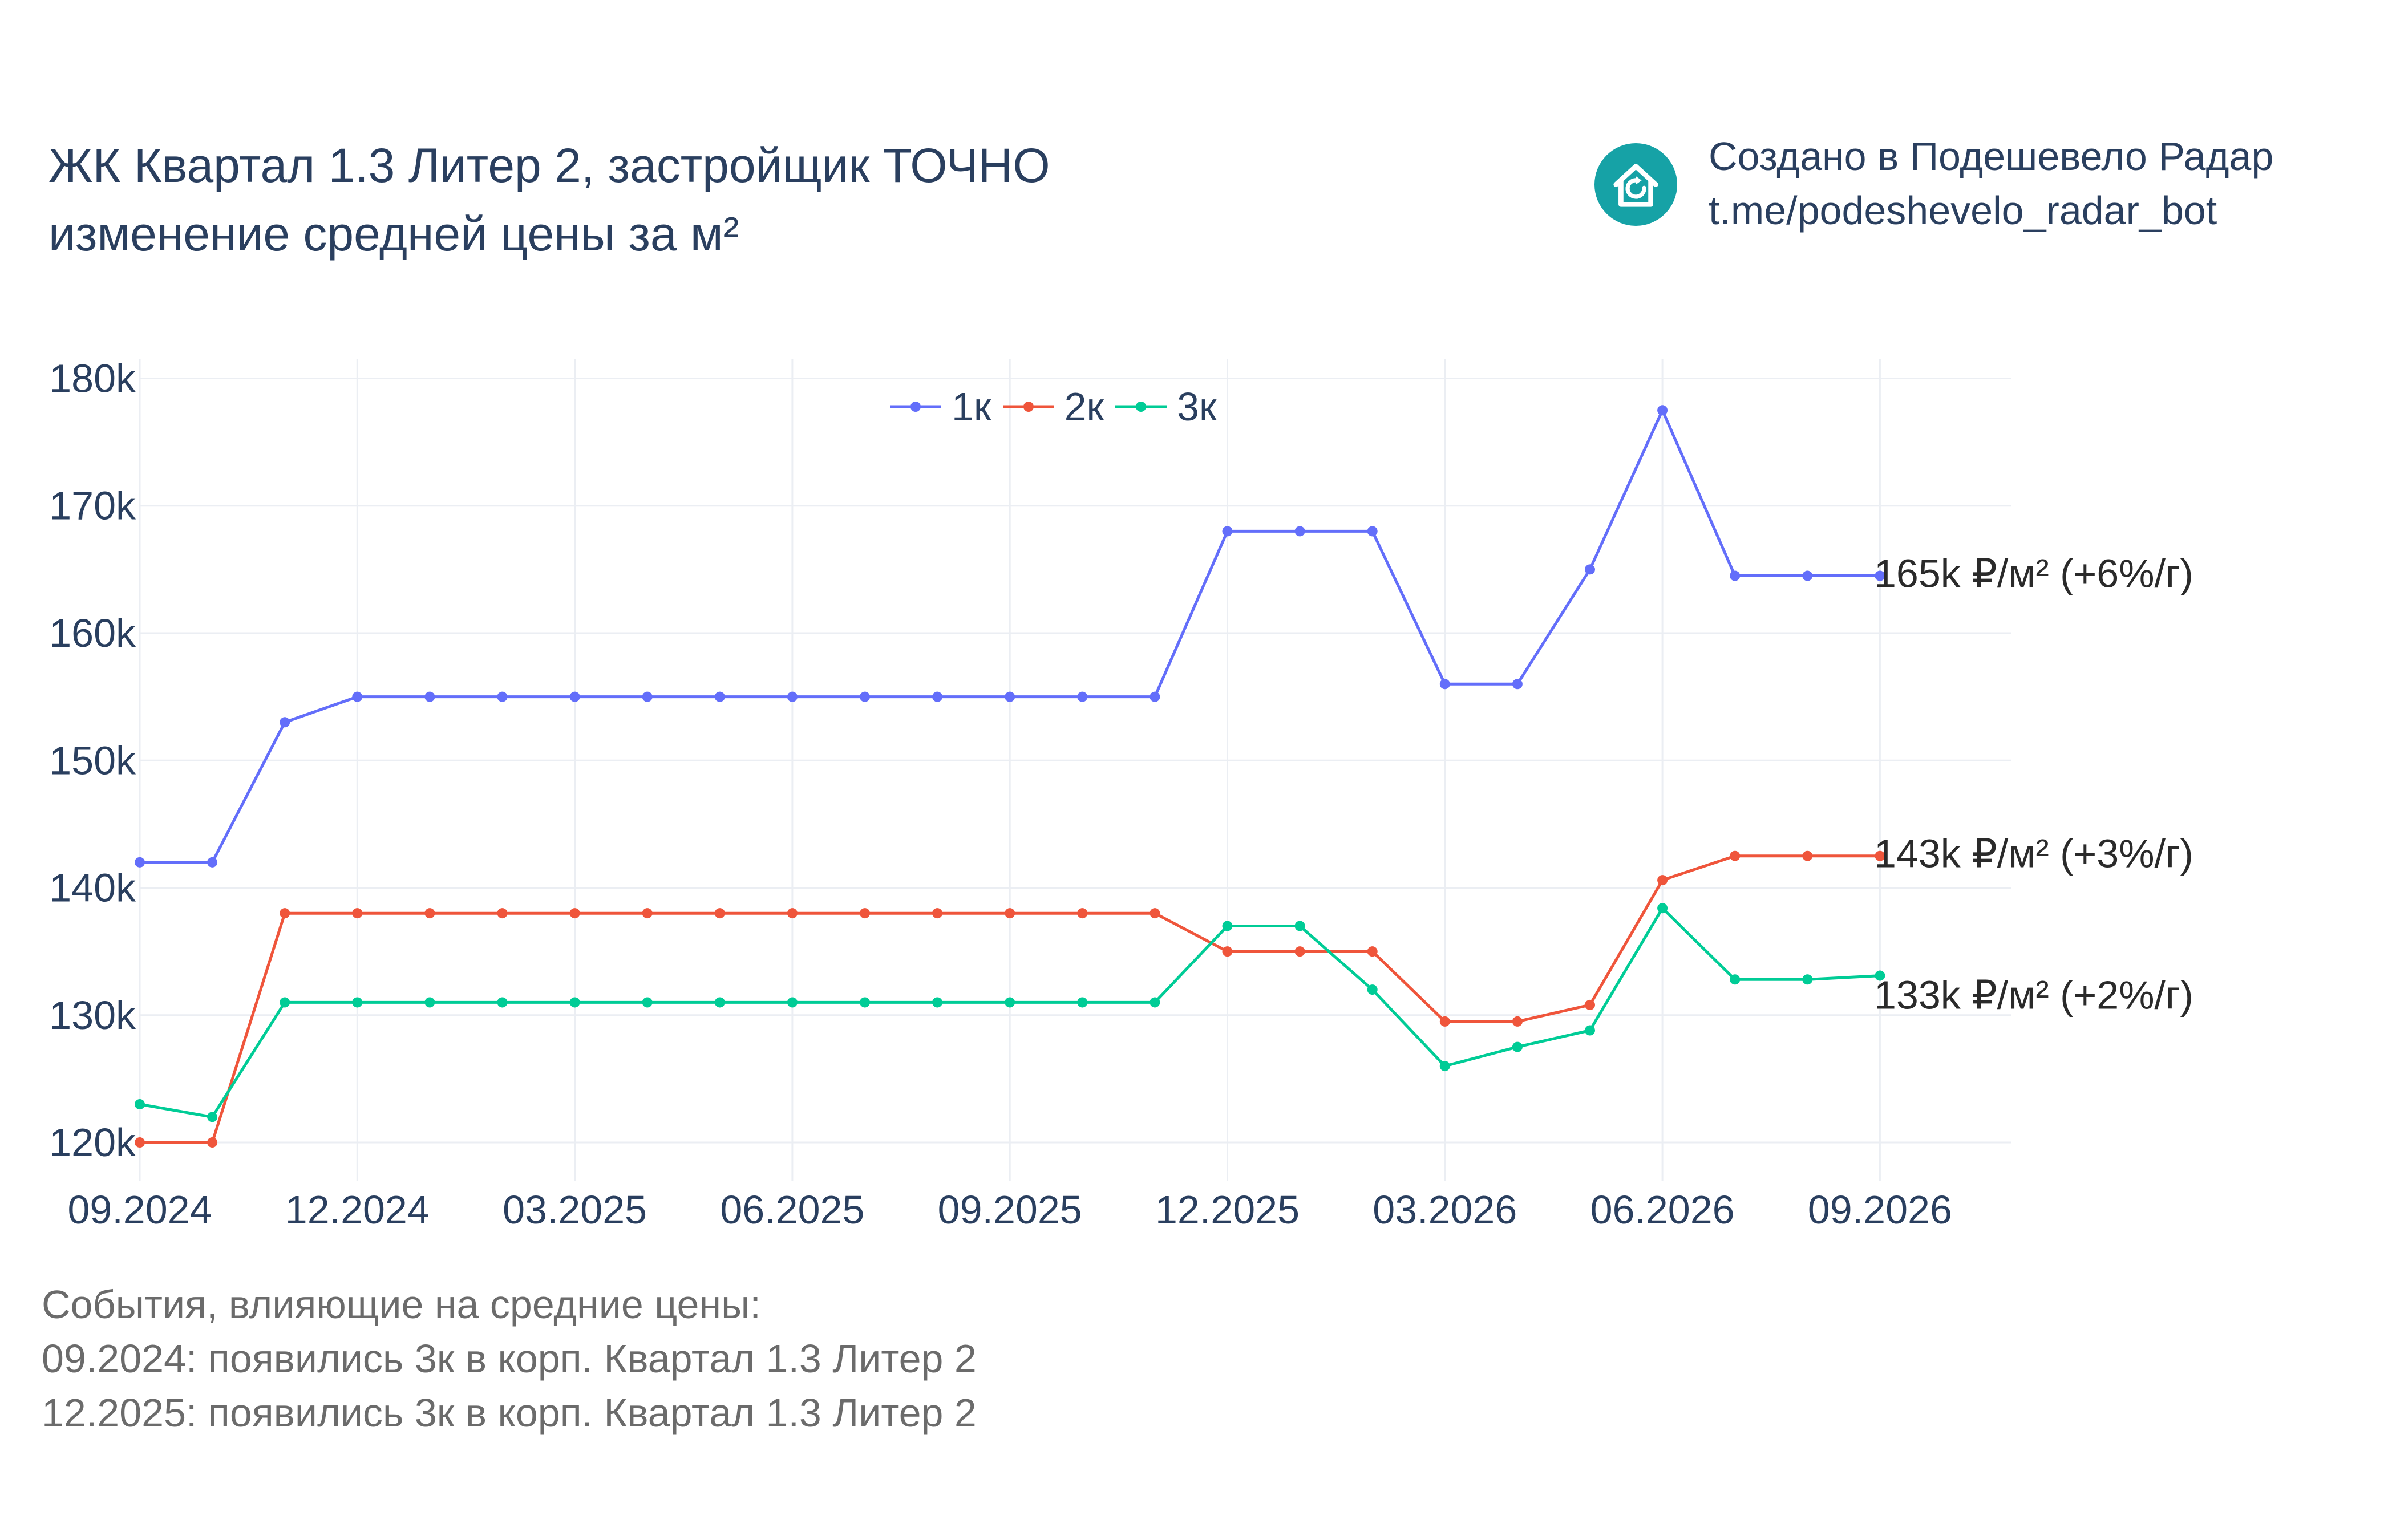  Describe the element at coordinates (1992, 156) in the screenshot. I see `brand-name: Создано в Подешевело Радар` at that location.